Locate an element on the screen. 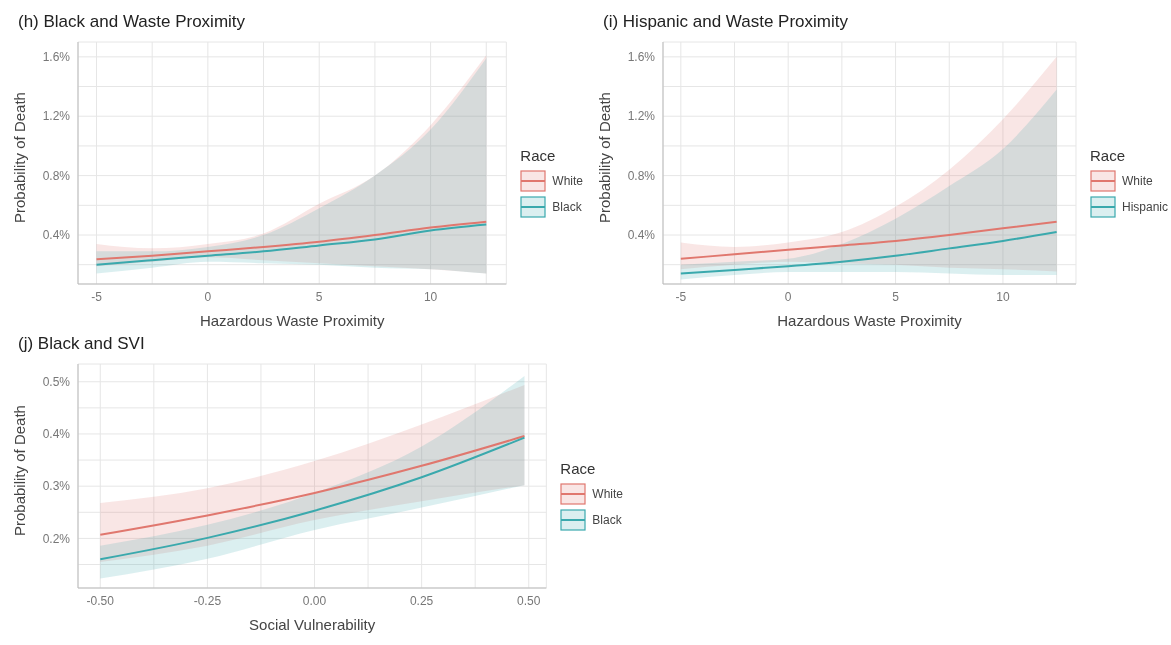 This screenshot has width=1171, height=645. x-tick-label: 0.00 is located at coordinates (314, 600).